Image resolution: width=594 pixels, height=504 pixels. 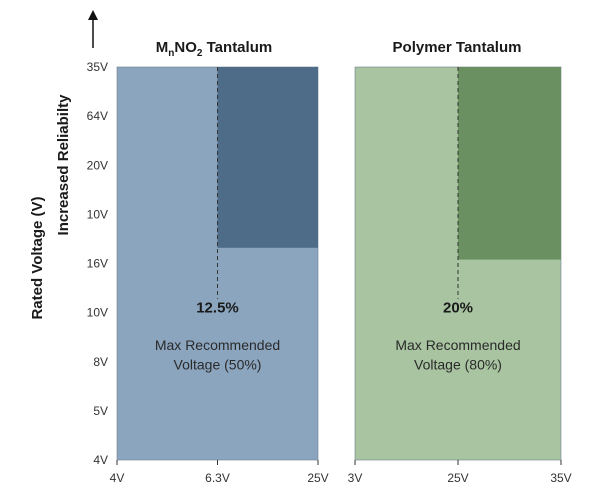 What do you see at coordinates (97, 116) in the screenshot?
I see `y-tick-label: 64V` at bounding box center [97, 116].